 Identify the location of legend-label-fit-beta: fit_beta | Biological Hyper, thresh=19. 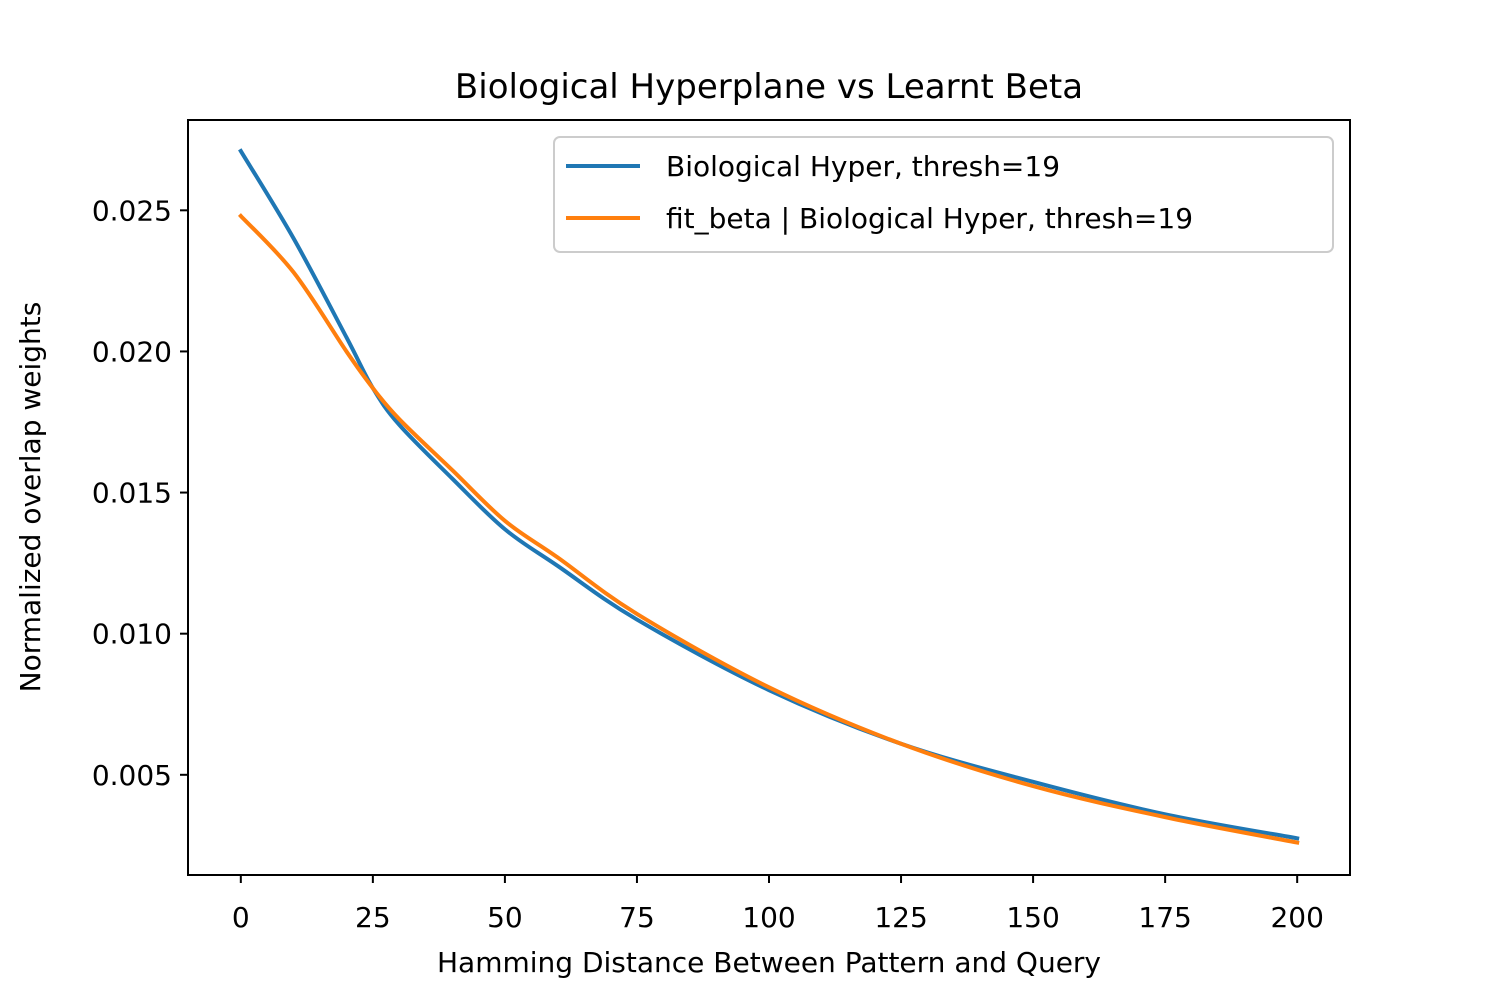
(929, 218).